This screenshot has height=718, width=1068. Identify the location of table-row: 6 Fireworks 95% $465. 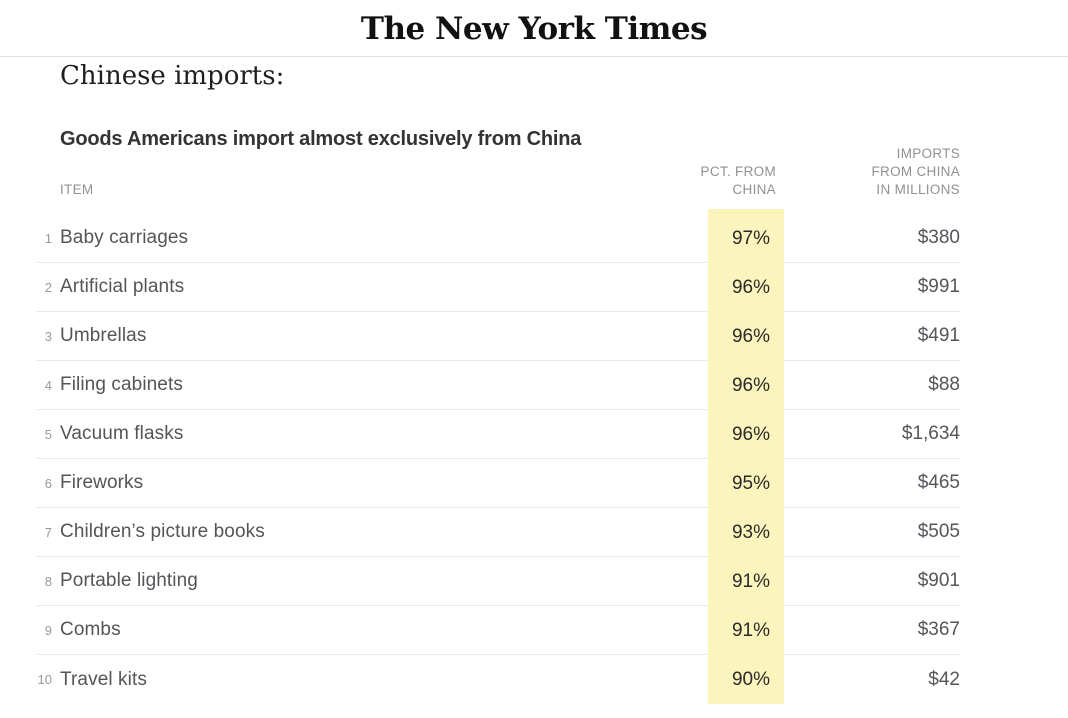
(498, 483).